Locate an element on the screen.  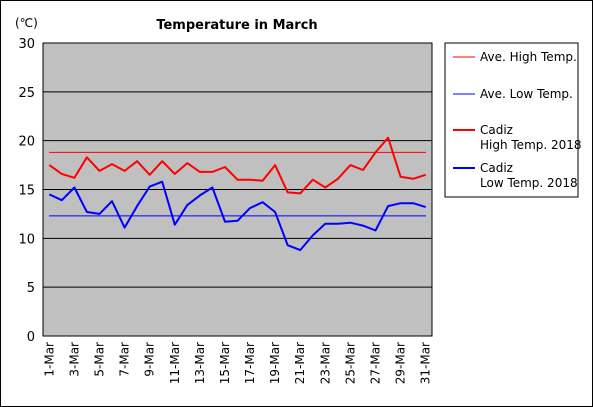
x-tick-label: 23-Mar is located at coordinates (325, 363).